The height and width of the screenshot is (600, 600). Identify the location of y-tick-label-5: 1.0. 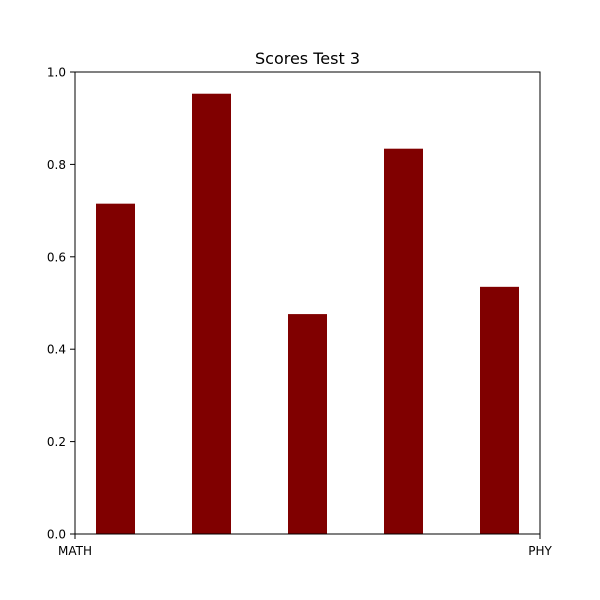
(56, 73).